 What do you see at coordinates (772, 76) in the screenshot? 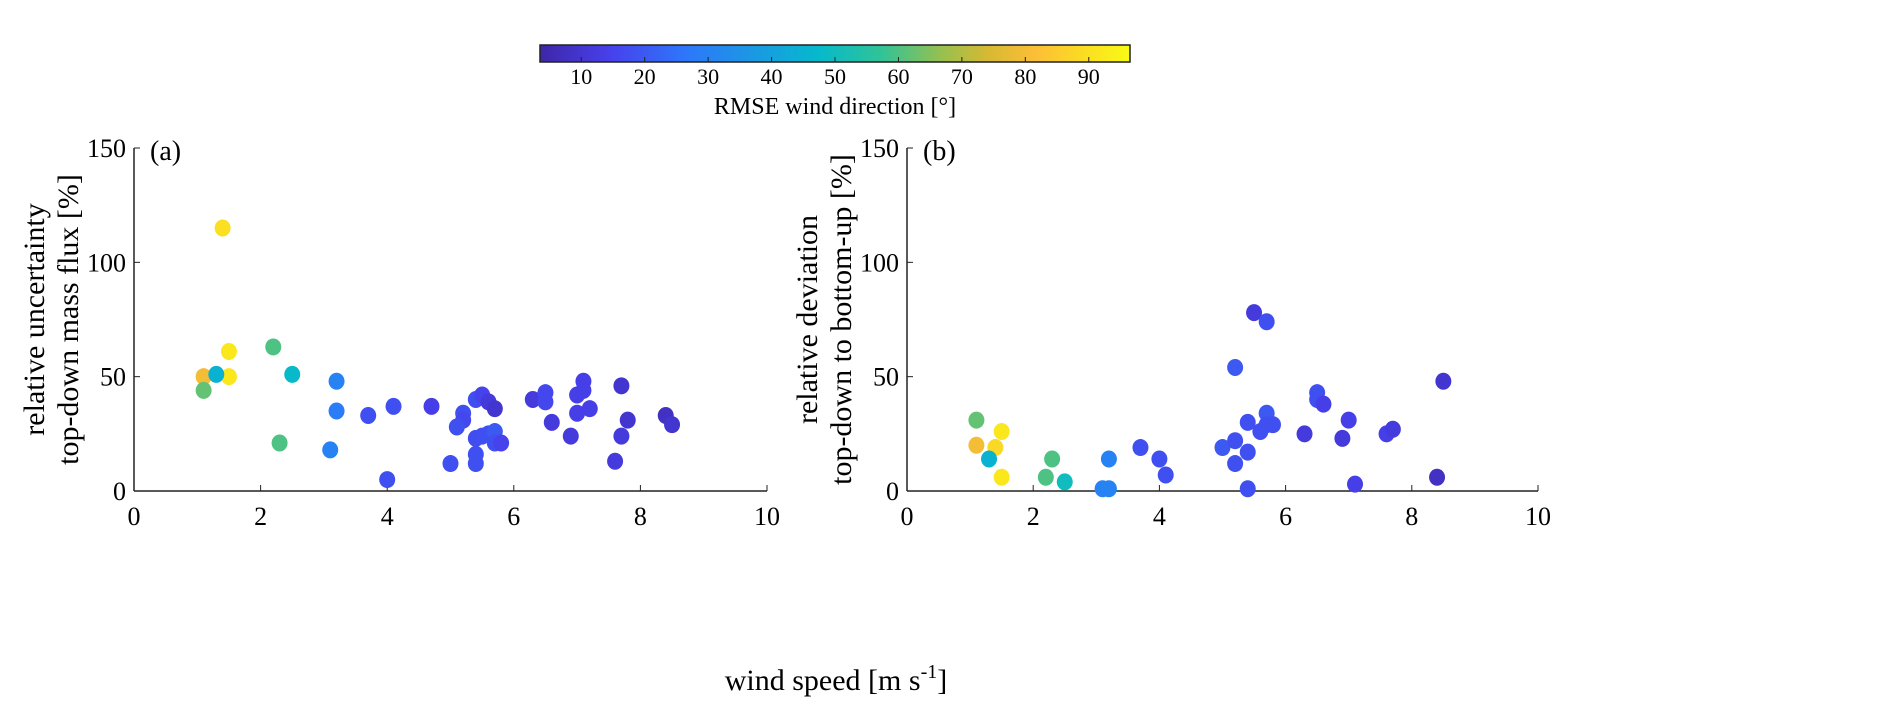
I see `colorbar-tick-label: 40` at bounding box center [772, 76].